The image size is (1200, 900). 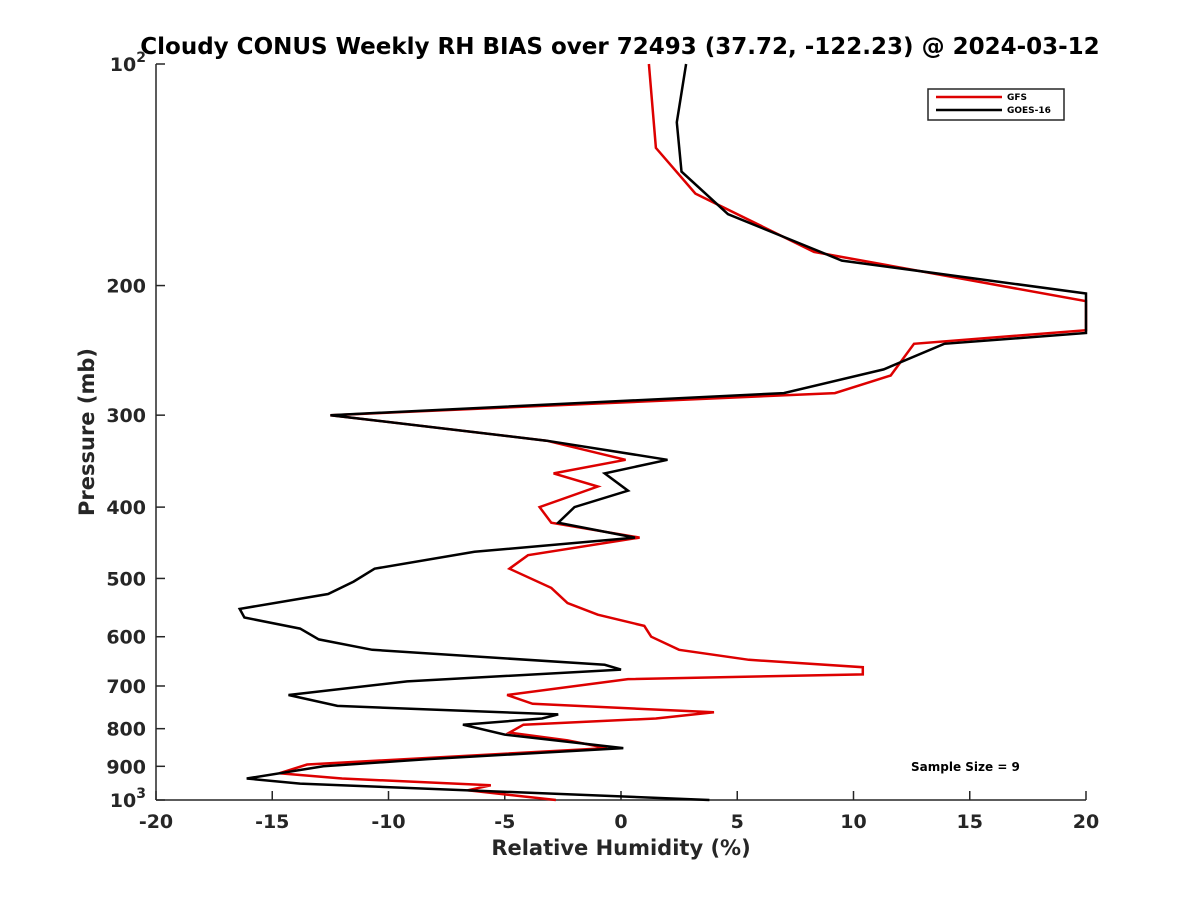 I want to click on y-tick-label: 600, so click(x=126, y=638).